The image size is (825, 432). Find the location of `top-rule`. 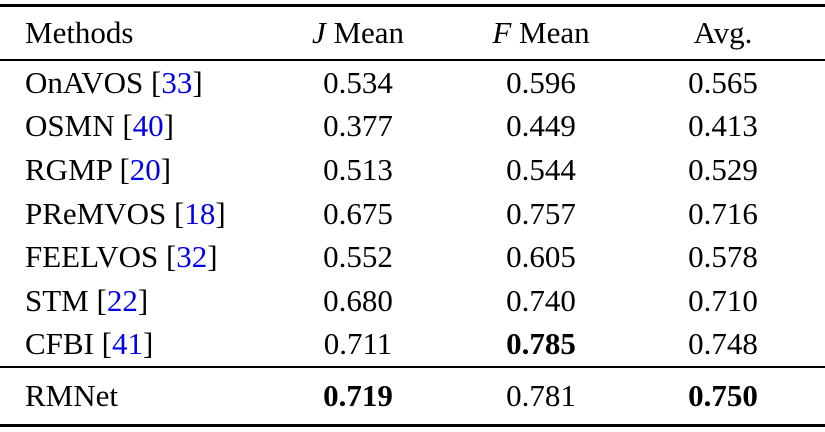

top-rule is located at coordinates (412, 5).